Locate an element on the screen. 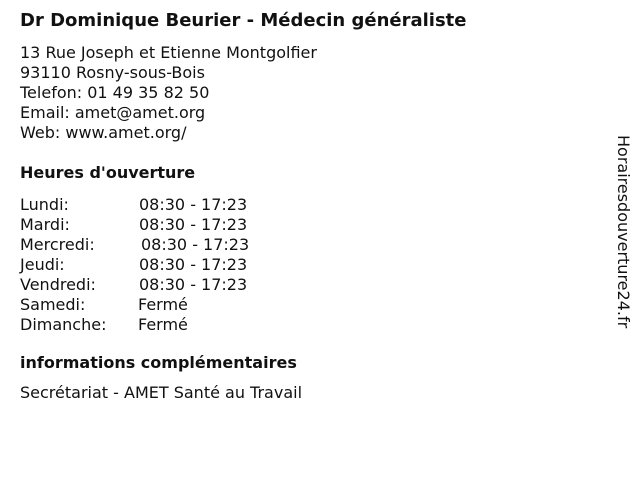 This screenshot has width=640, height=480. phone: Telefon: 01 49 35 82 50 is located at coordinates (115, 92).